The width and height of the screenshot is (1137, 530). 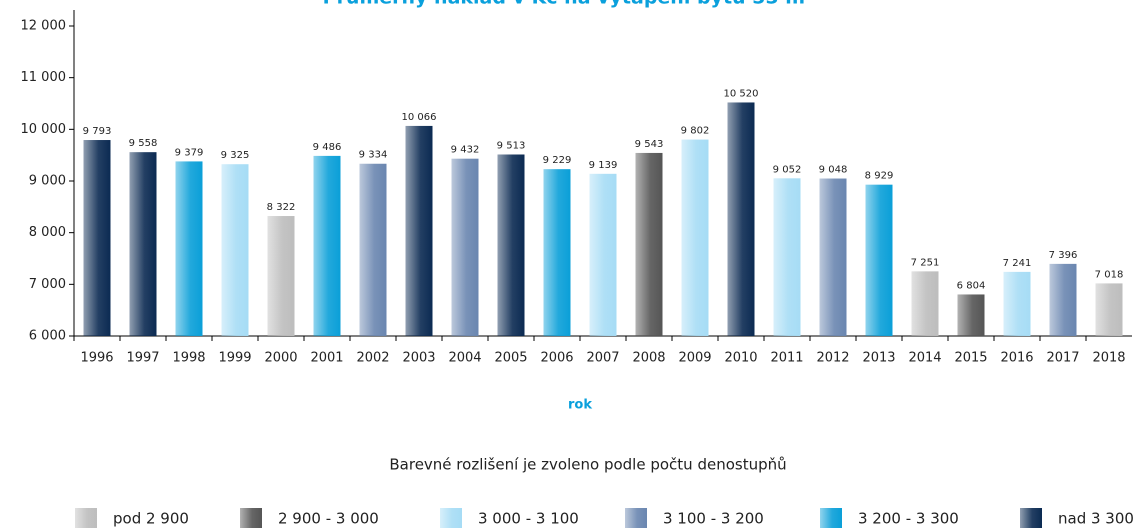 I want to click on value-label: 9 543, so click(x=649, y=144).